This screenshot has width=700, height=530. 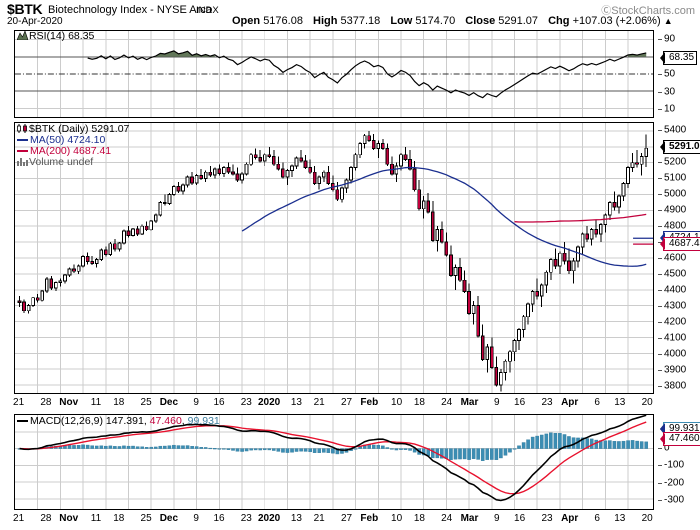 What do you see at coordinates (670, 109) in the screenshot?
I see `rsi-axis-tick: 10` at bounding box center [670, 109].